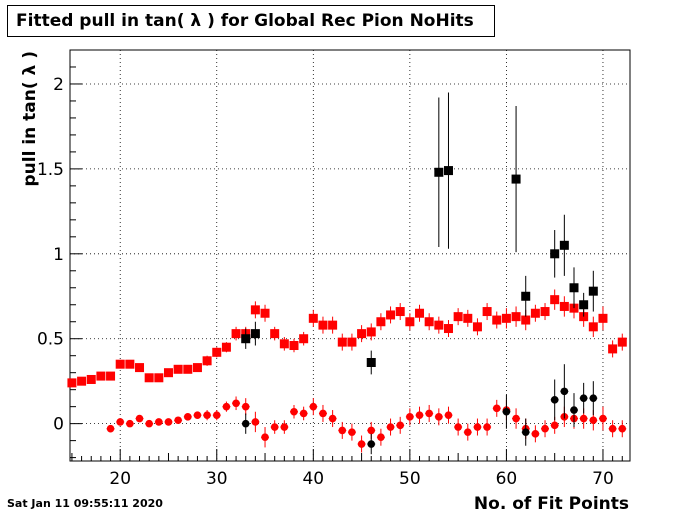  Describe the element at coordinates (551, 504) in the screenshot. I see `x-axis-label: No. of Fit Points` at that location.